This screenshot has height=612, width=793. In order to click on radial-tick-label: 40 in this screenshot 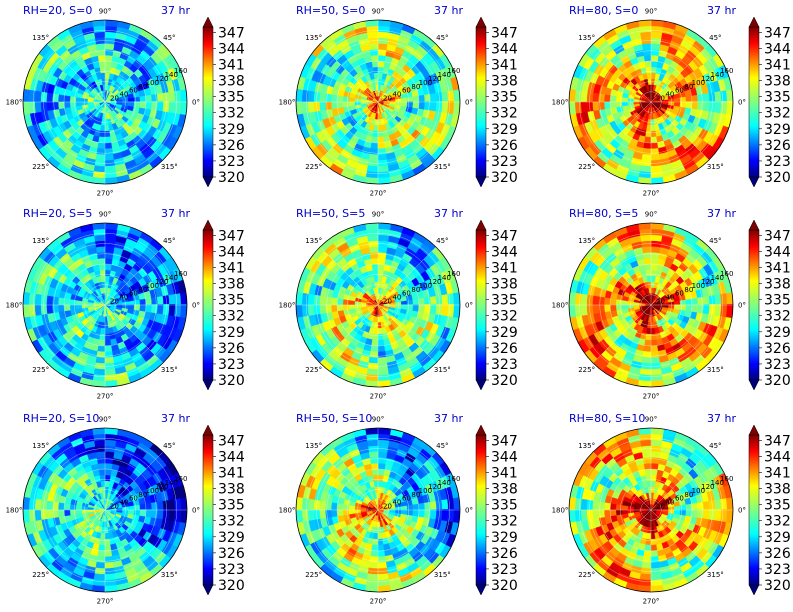, I will do `click(669, 298)`.